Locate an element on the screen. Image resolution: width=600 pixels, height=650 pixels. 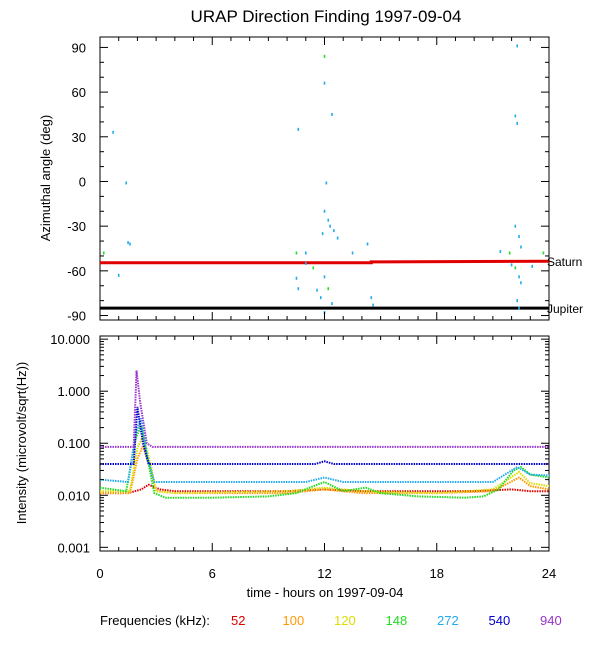
chart-title: URAP Direction Finding 1997-09-04 is located at coordinates (326, 16).